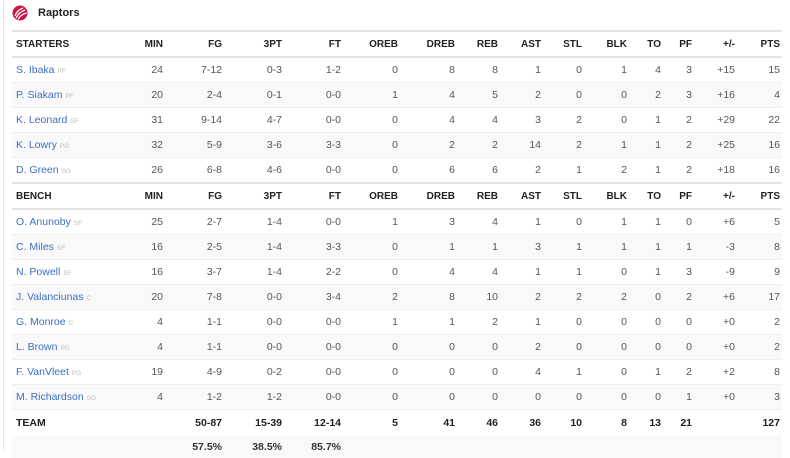  Describe the element at coordinates (576, 423) in the screenshot. I see `total-stl: 10` at that location.